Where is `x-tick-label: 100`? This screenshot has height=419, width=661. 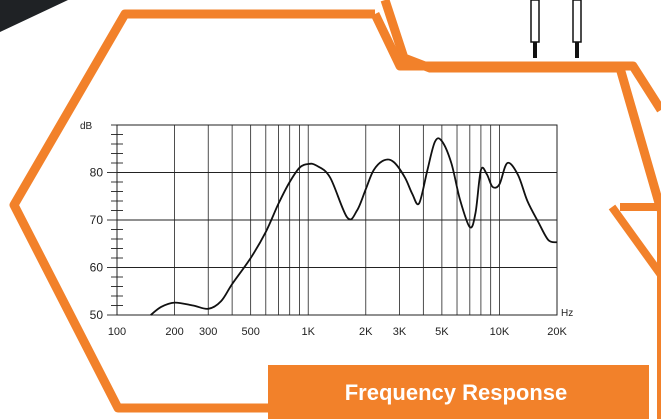
x-tick-label: 100 is located at coordinates (117, 332).